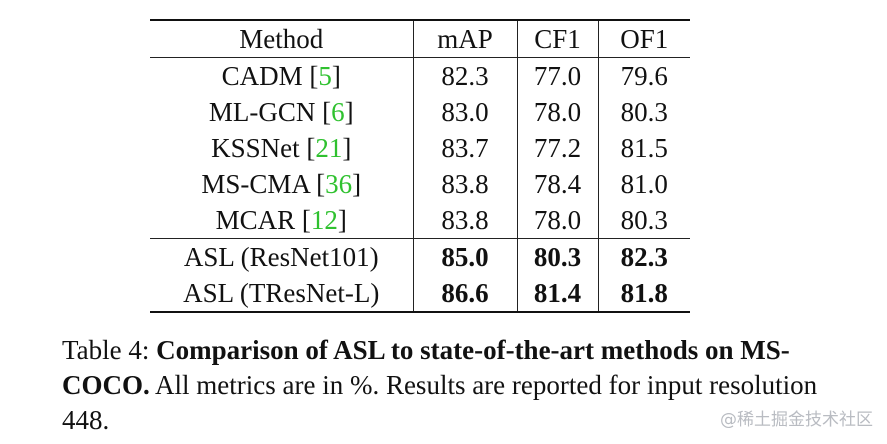 This screenshot has width=887, height=444. I want to click on method-cell: CADM [5], so click(281, 76).